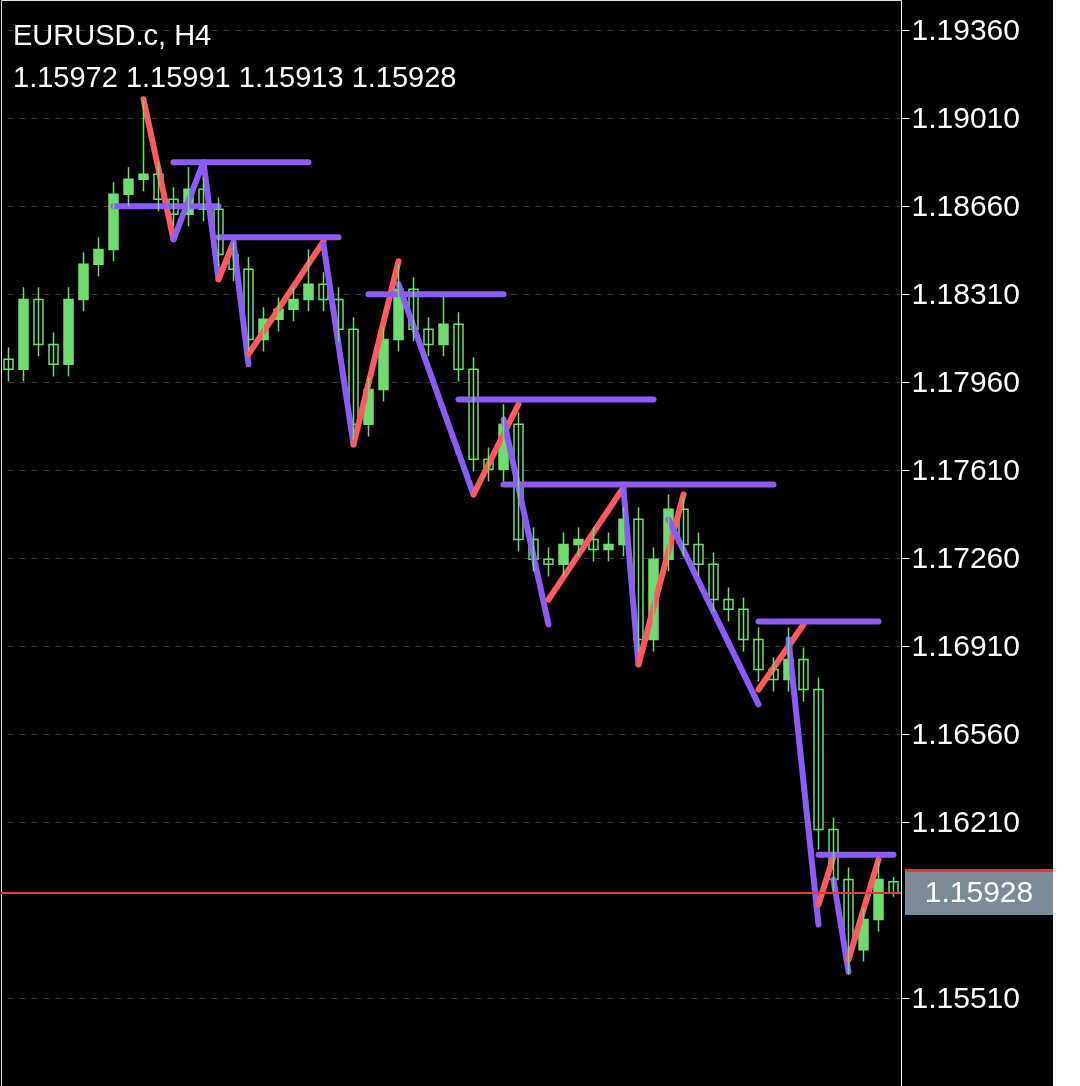 This screenshot has width=1080, height=1086. I want to click on y-tick-label: 1.16910, so click(965, 645).